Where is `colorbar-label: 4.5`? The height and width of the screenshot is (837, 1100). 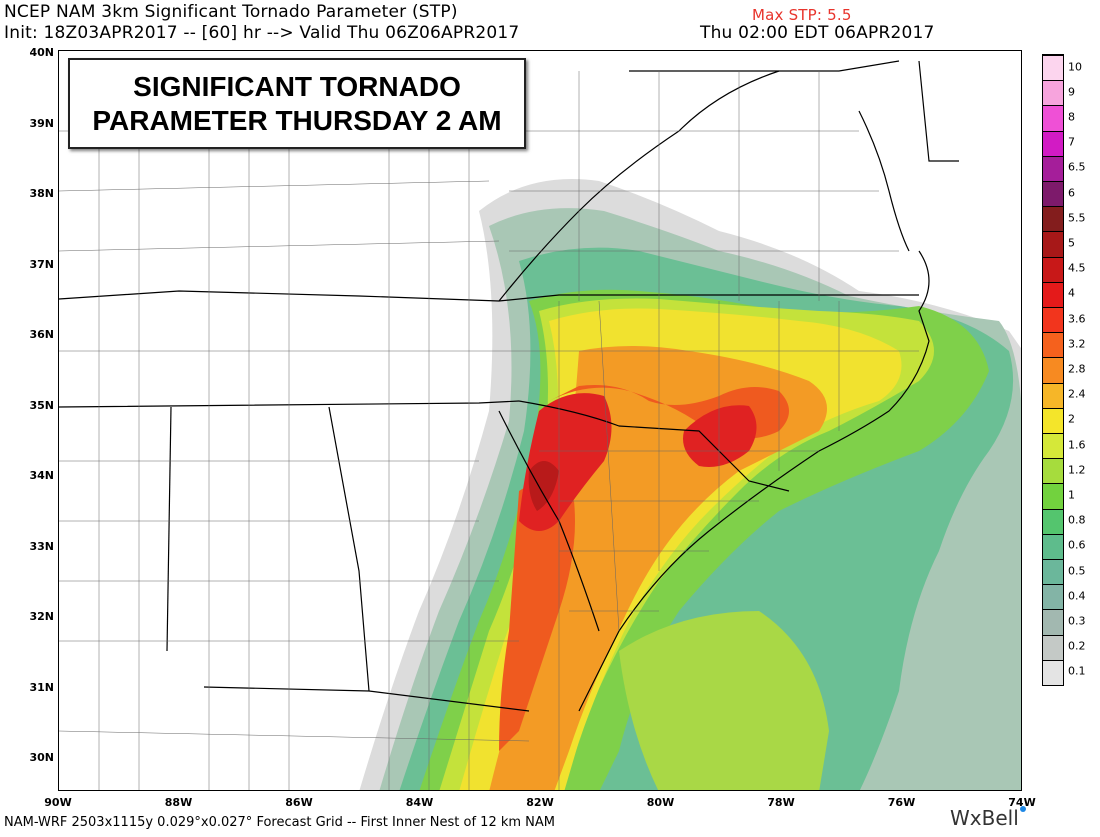
colorbar-label: 4.5 is located at coordinates (1077, 268).